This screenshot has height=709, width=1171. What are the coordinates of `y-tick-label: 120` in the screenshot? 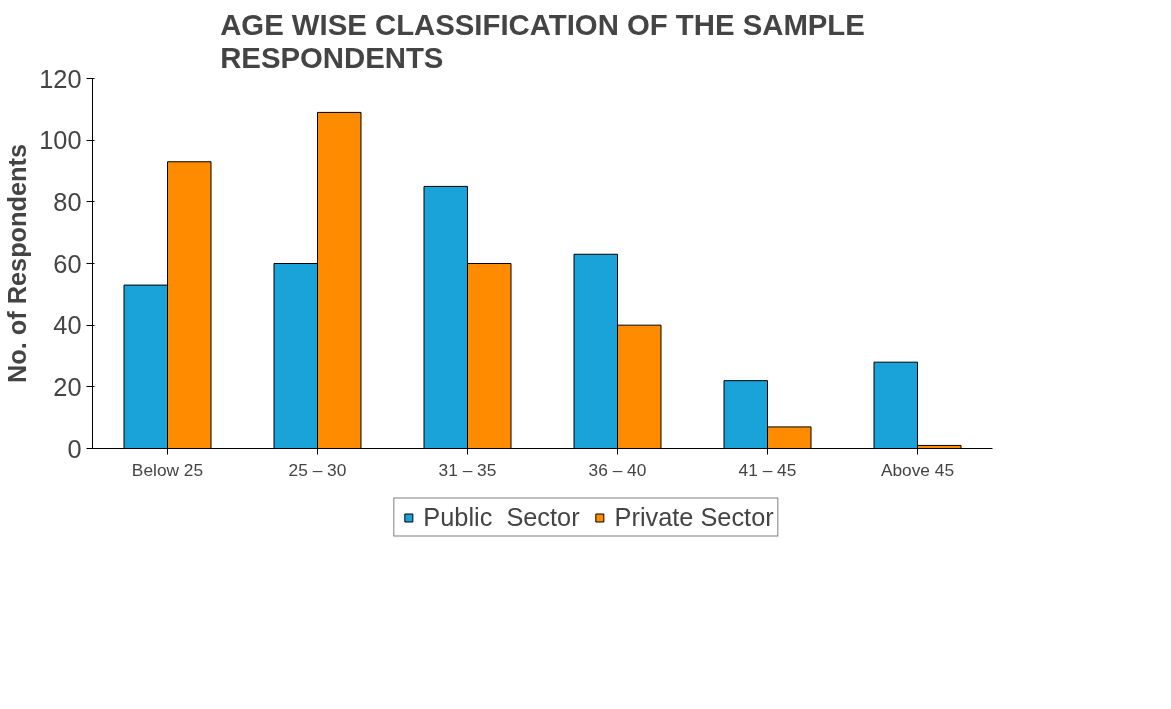 It's located at (60, 78).